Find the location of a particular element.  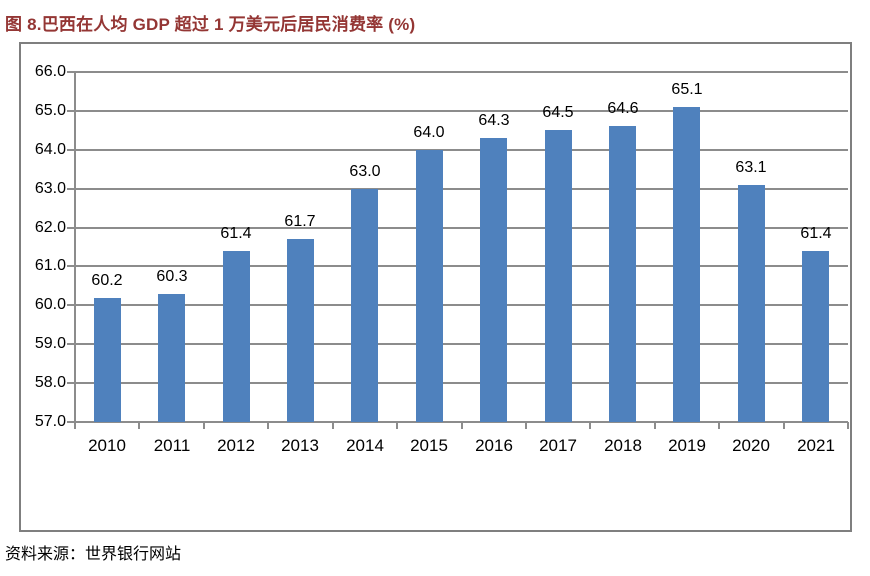

bar-2014 is located at coordinates (364, 305).